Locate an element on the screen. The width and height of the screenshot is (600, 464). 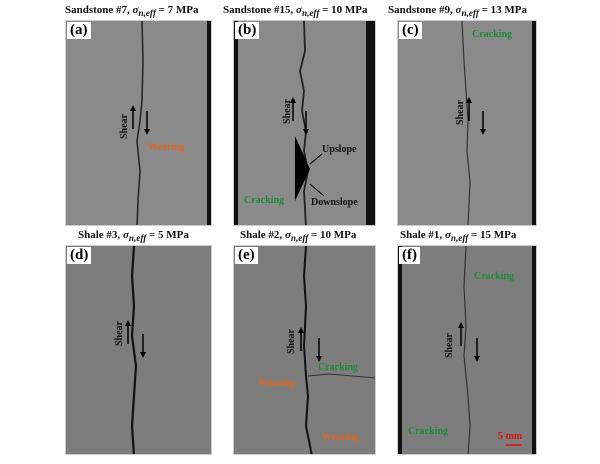
panel-label: (d) is located at coordinates (79, 255).